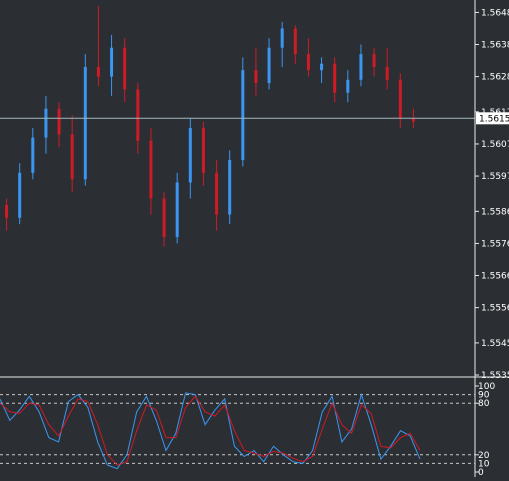 Image resolution: width=509 pixels, height=481 pixels. Describe the element at coordinates (485, 430) in the screenshot. I see `stochastic-axis: 100 80 20 0 90 10` at that location.